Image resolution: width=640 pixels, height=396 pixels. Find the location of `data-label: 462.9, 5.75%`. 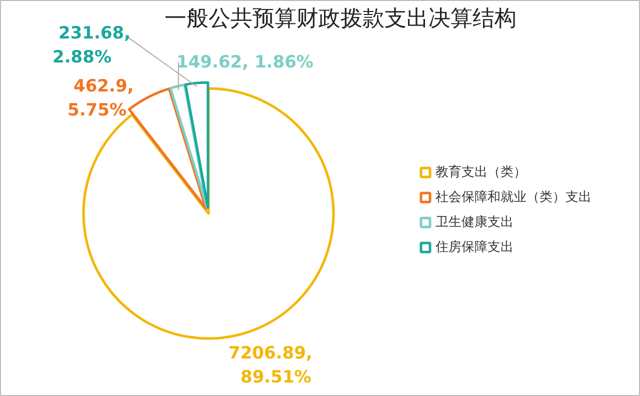

data-label: 462.9, 5.75% is located at coordinates (101, 98).